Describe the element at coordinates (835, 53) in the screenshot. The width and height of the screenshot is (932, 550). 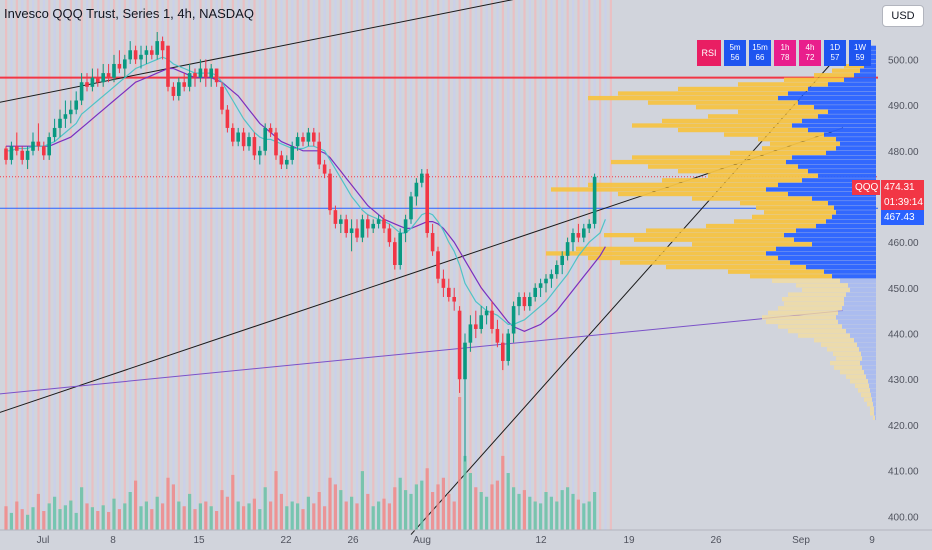
I see `rsi-cell-1d: 1D 57` at that location.